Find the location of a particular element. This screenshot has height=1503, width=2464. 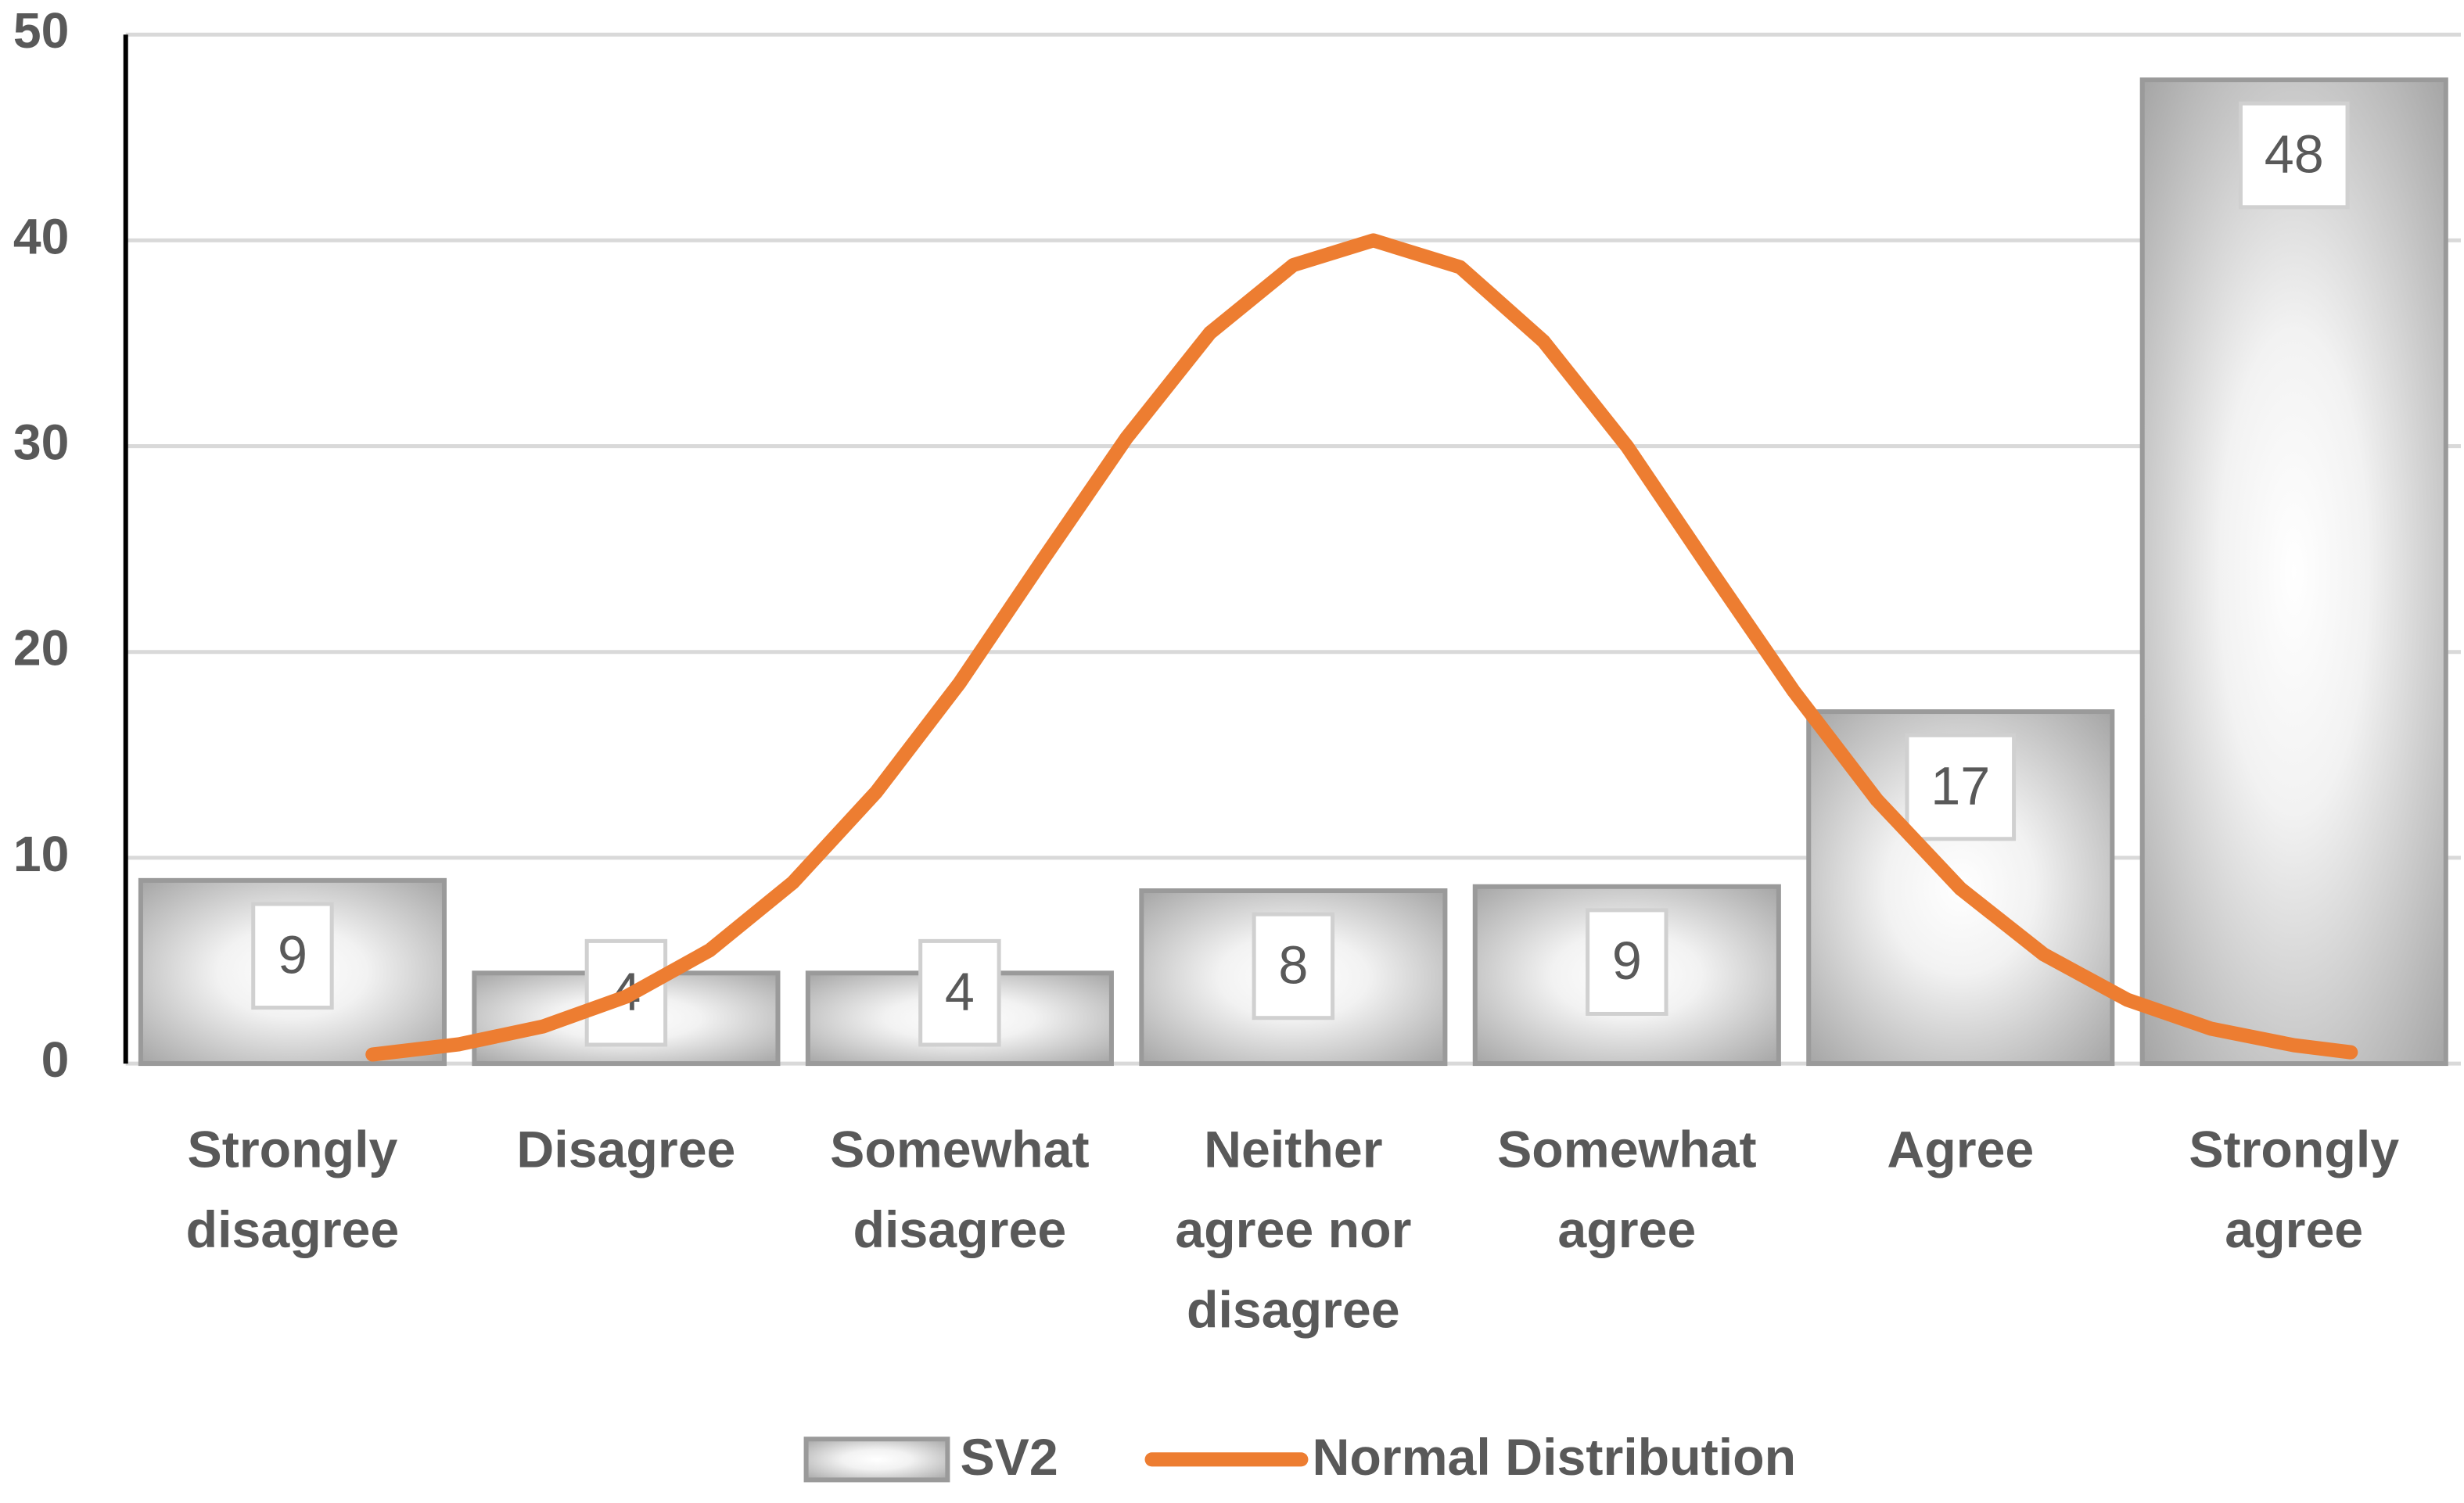

data-label: 48 is located at coordinates (2294, 155).